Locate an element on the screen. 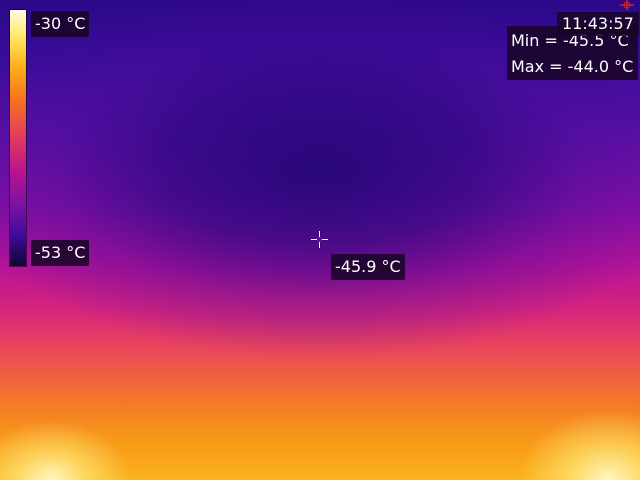 The image size is (640, 480). max-temperature: Max = -44.0 °C is located at coordinates (574, 67).